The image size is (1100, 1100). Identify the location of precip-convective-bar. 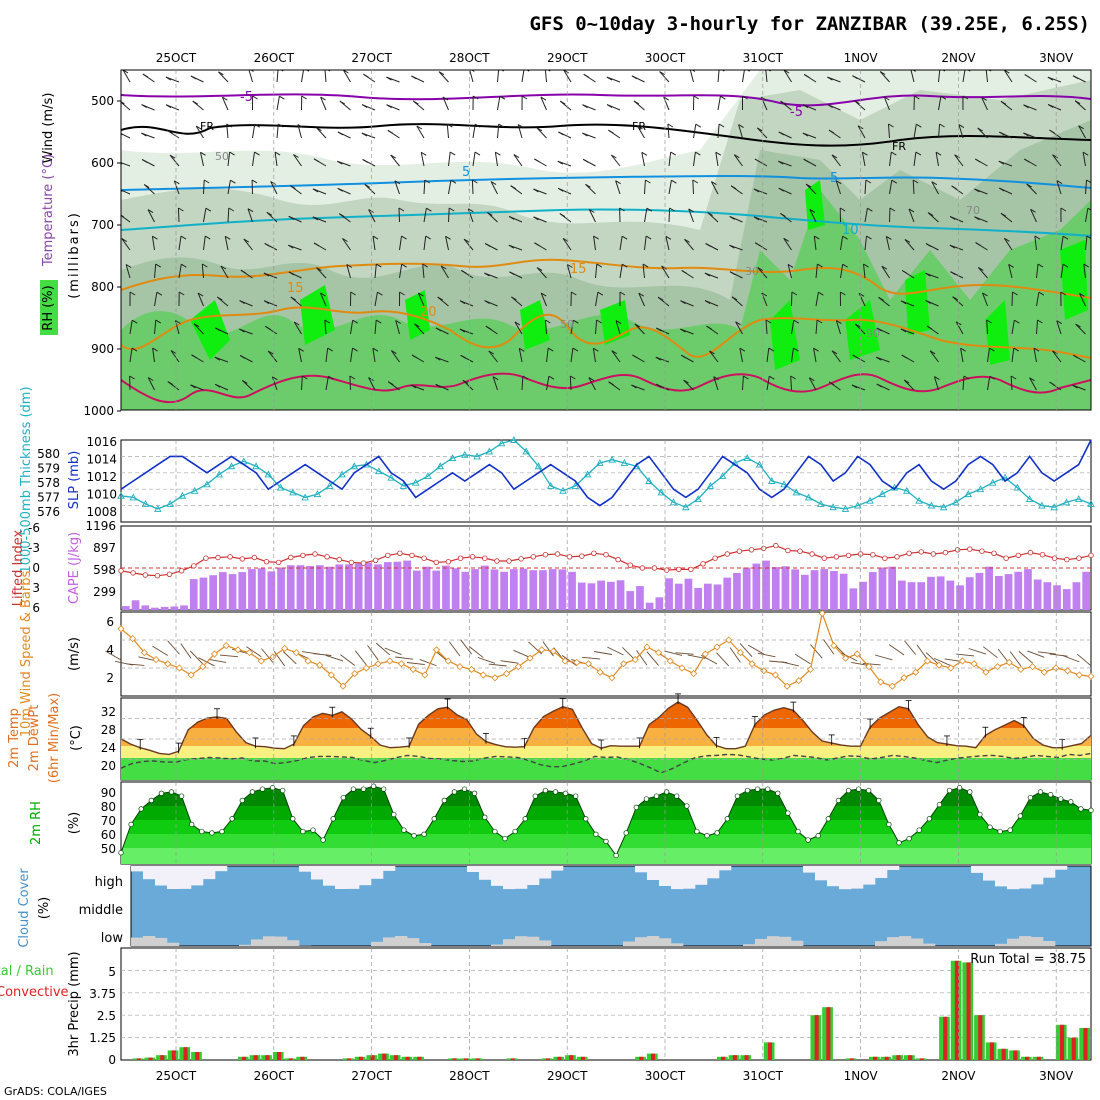
(150, 1058).